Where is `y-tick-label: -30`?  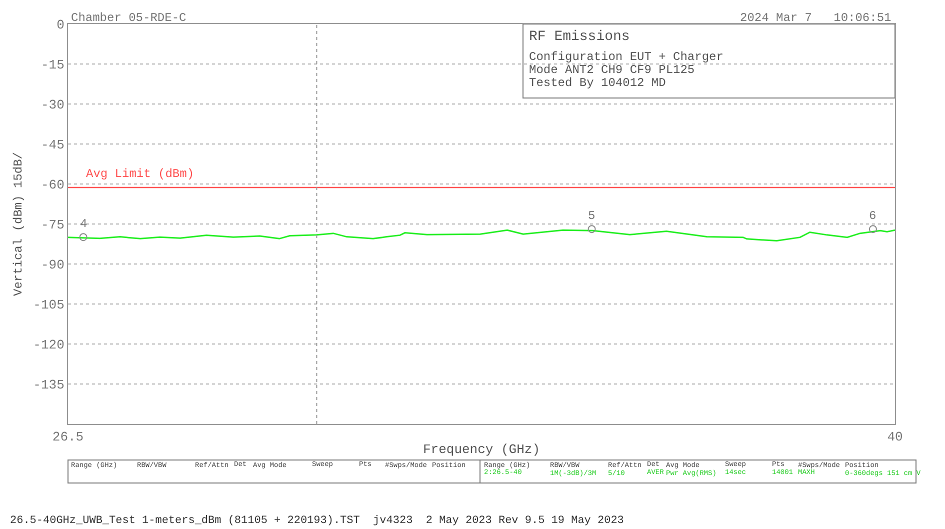 y-tick-label: -30 is located at coordinates (52, 105).